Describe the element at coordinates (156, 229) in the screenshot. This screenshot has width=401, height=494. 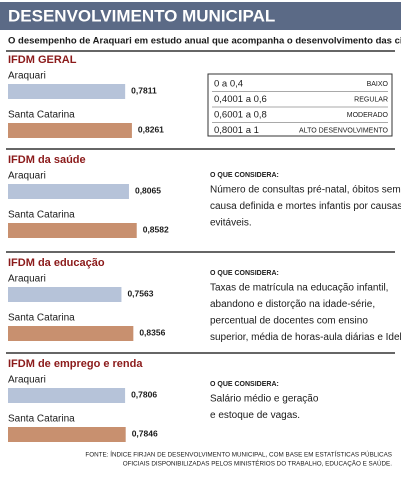
I see `value-label: 0,8582` at that location.